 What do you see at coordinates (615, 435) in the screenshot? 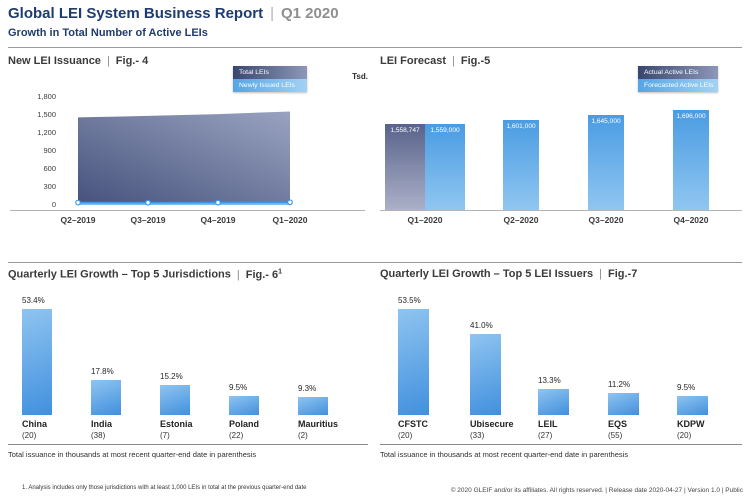
I see `category-count: (55)` at bounding box center [615, 435].